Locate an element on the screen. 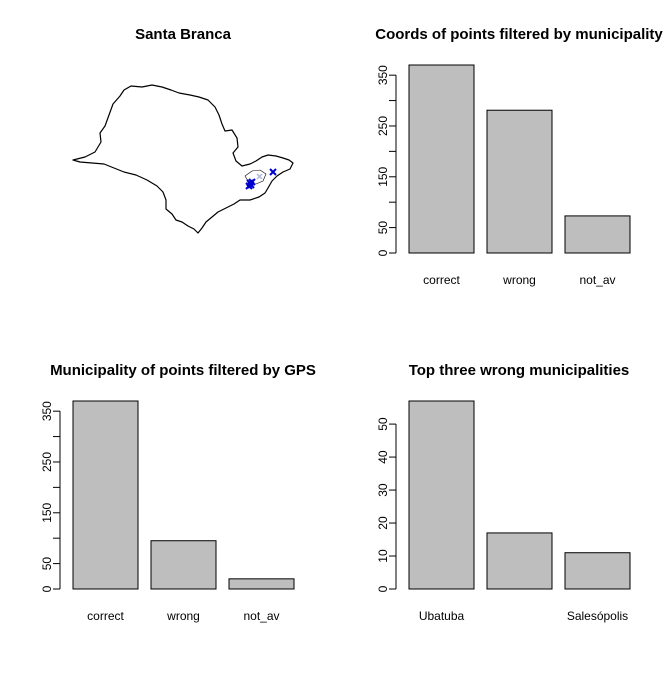 The image size is (671, 673). bars-top-wrong is located at coordinates (519, 495).